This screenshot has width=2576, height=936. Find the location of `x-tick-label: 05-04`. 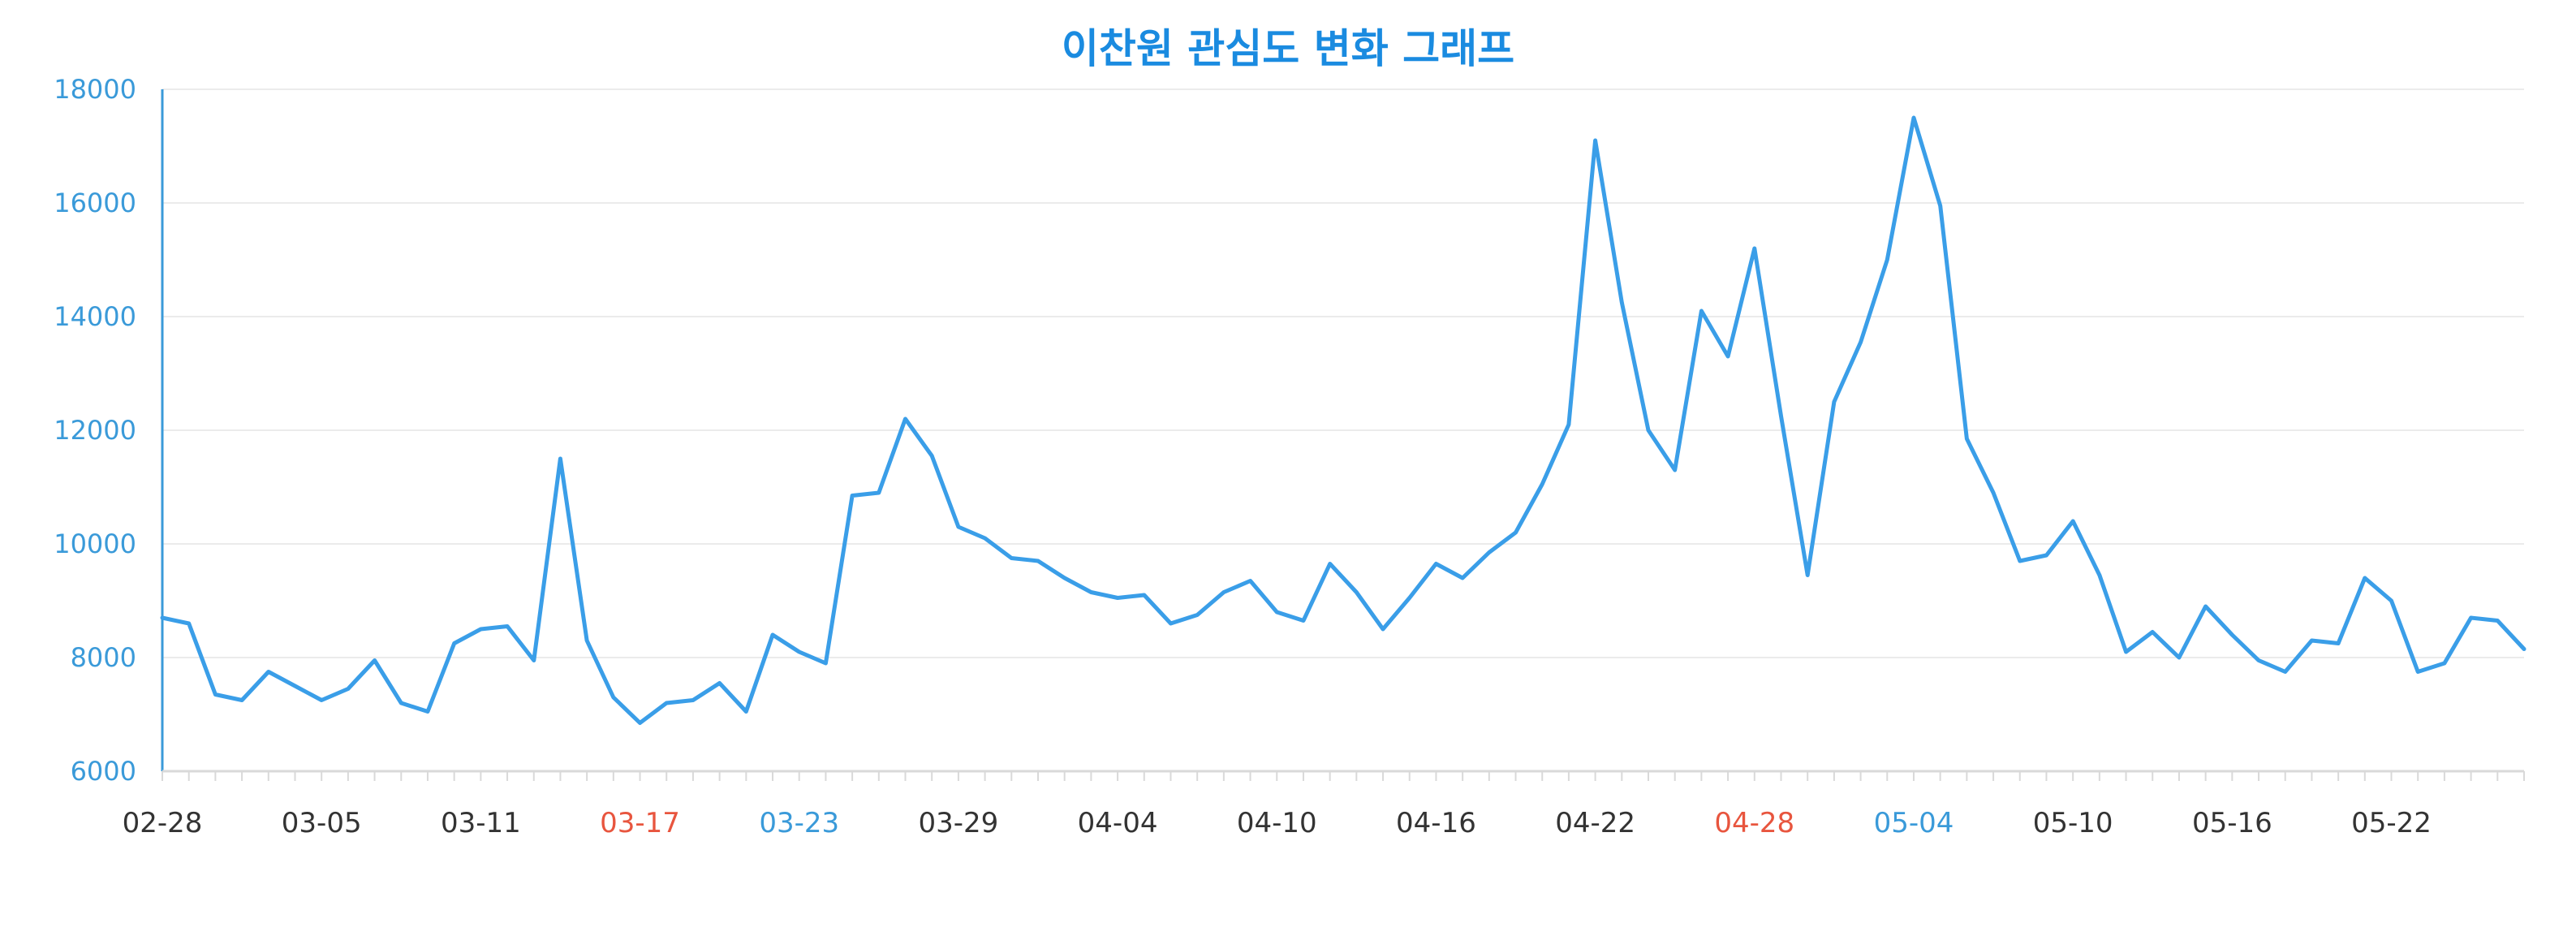

x-tick-label: 05-04 is located at coordinates (1914, 823).